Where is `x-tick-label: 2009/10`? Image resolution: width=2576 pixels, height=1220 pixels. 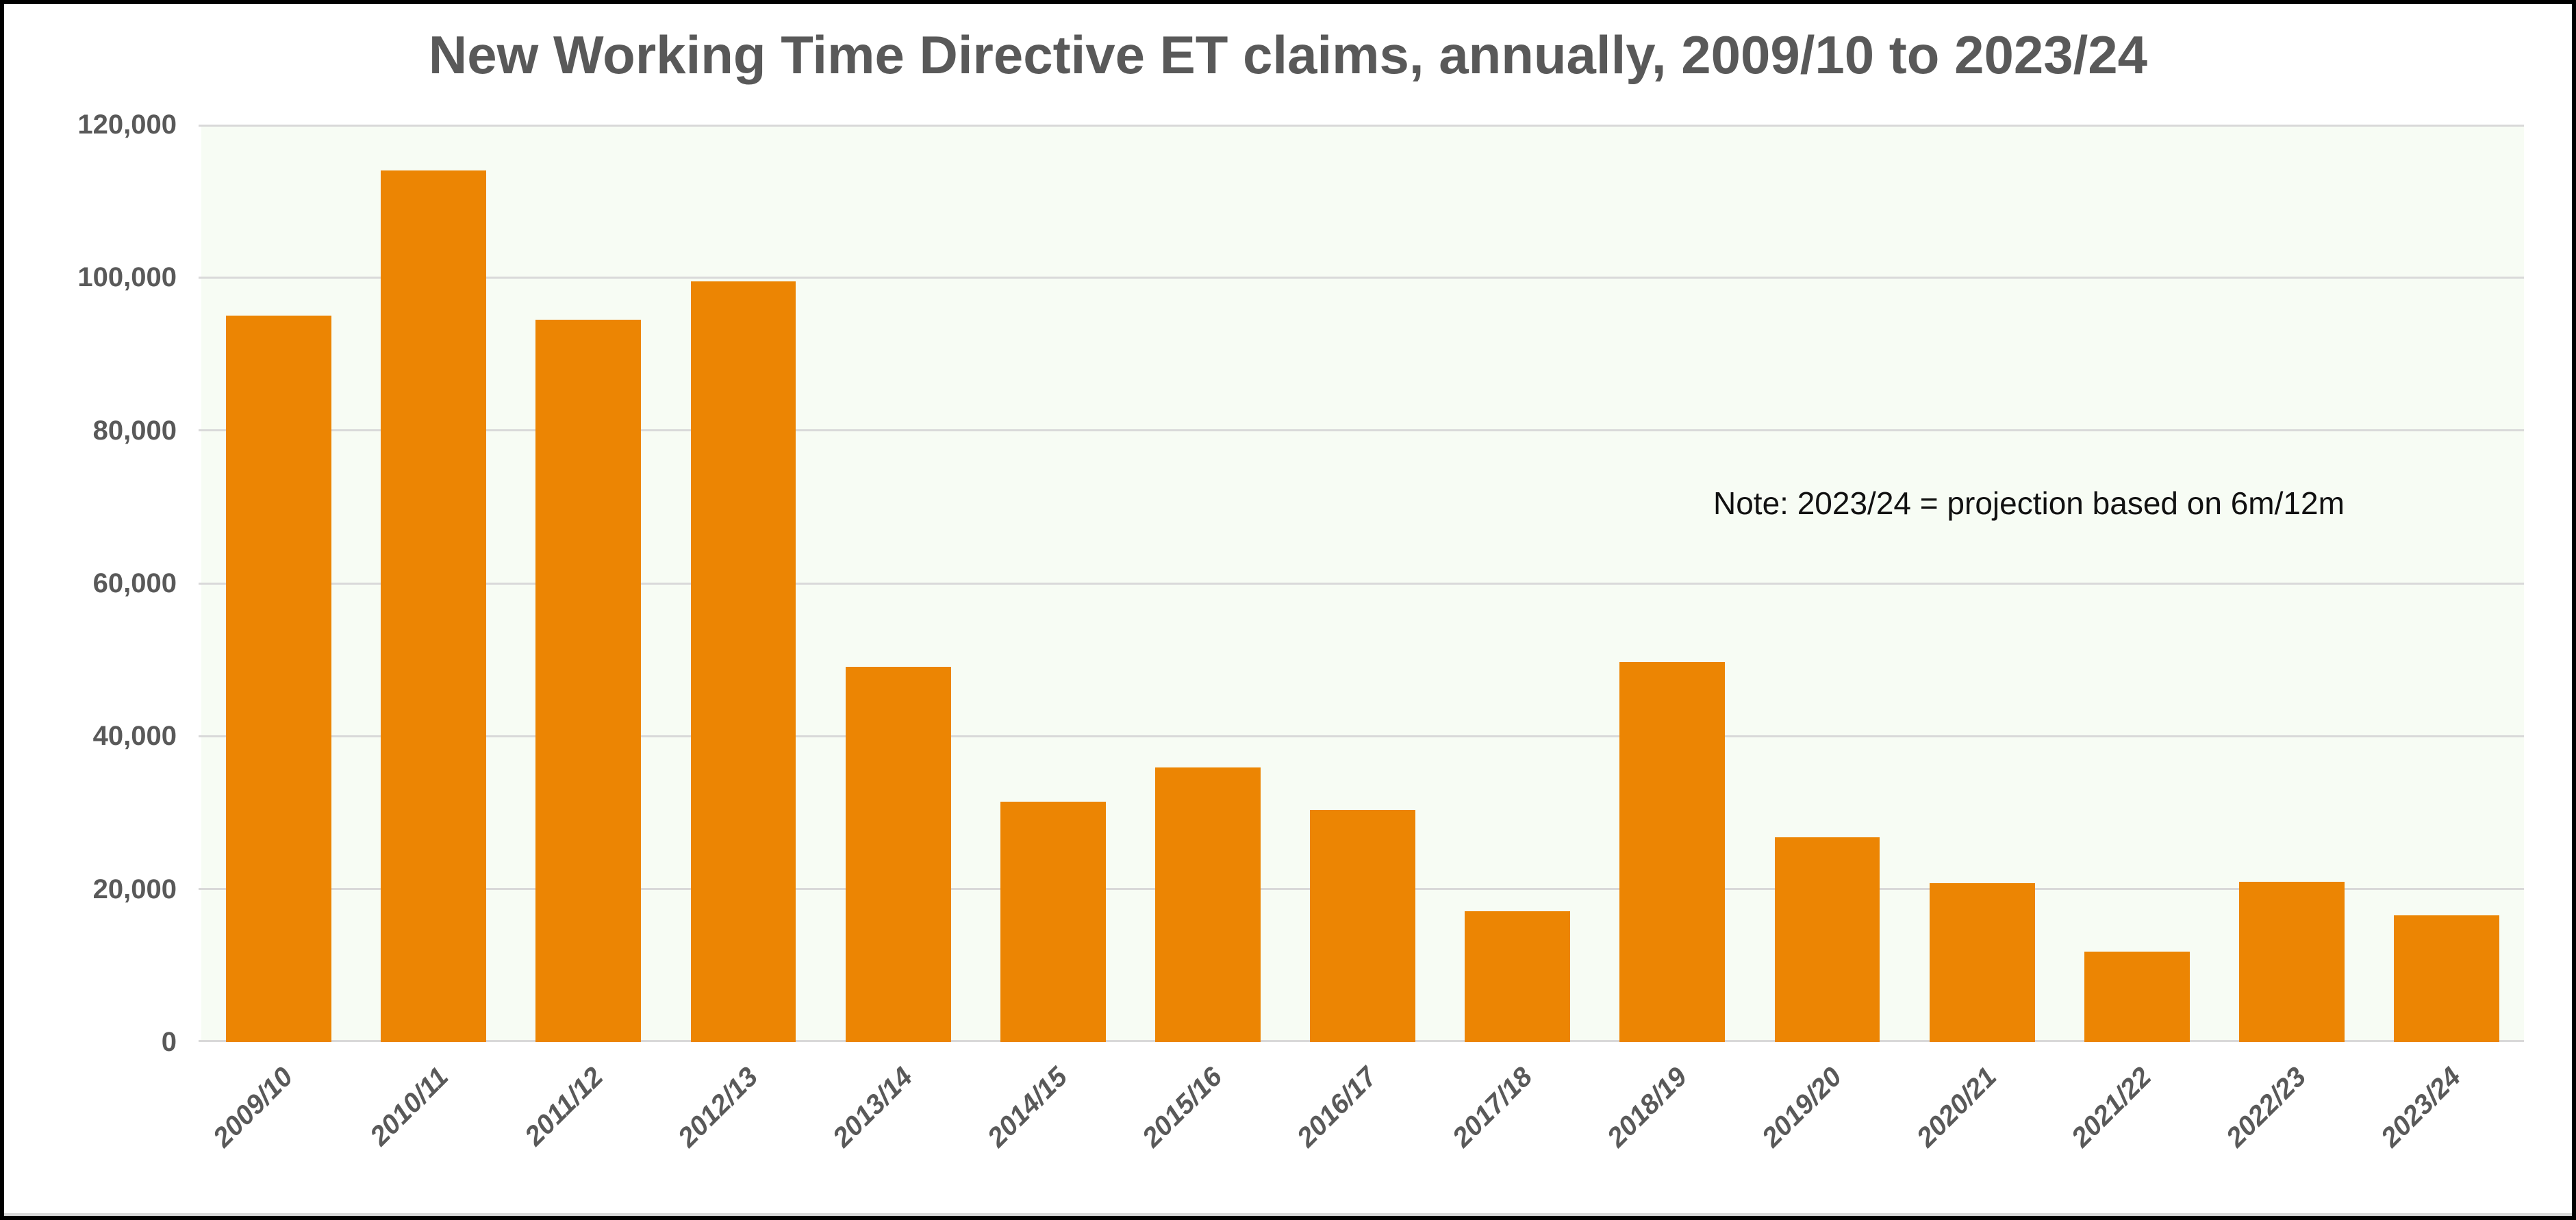
x-tick-label: 2009/10 is located at coordinates (253, 1107).